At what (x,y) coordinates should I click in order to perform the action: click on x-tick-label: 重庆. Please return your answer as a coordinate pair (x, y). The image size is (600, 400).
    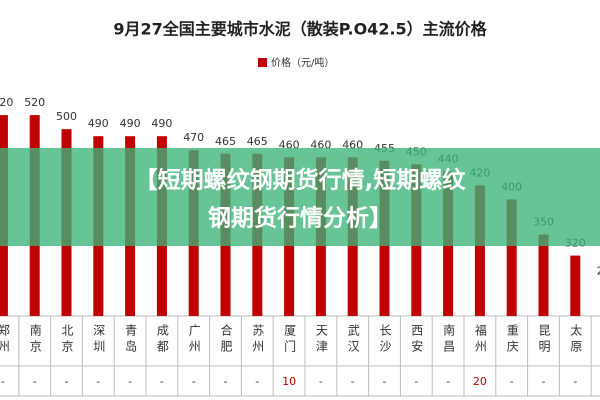
    Looking at the image, I should click on (512, 340).